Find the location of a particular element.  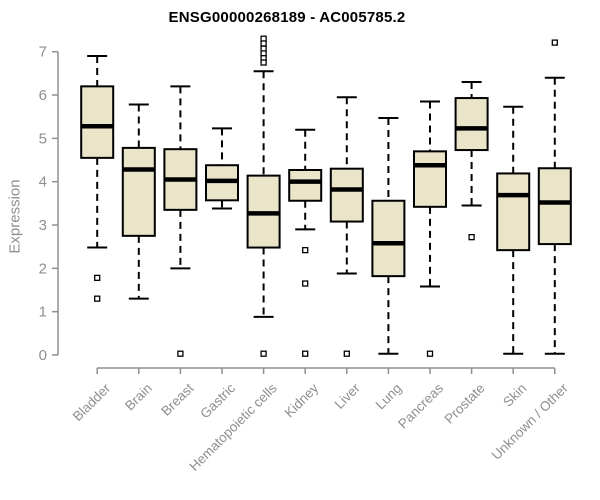

y-tick-label: 4 is located at coordinates (43, 182).